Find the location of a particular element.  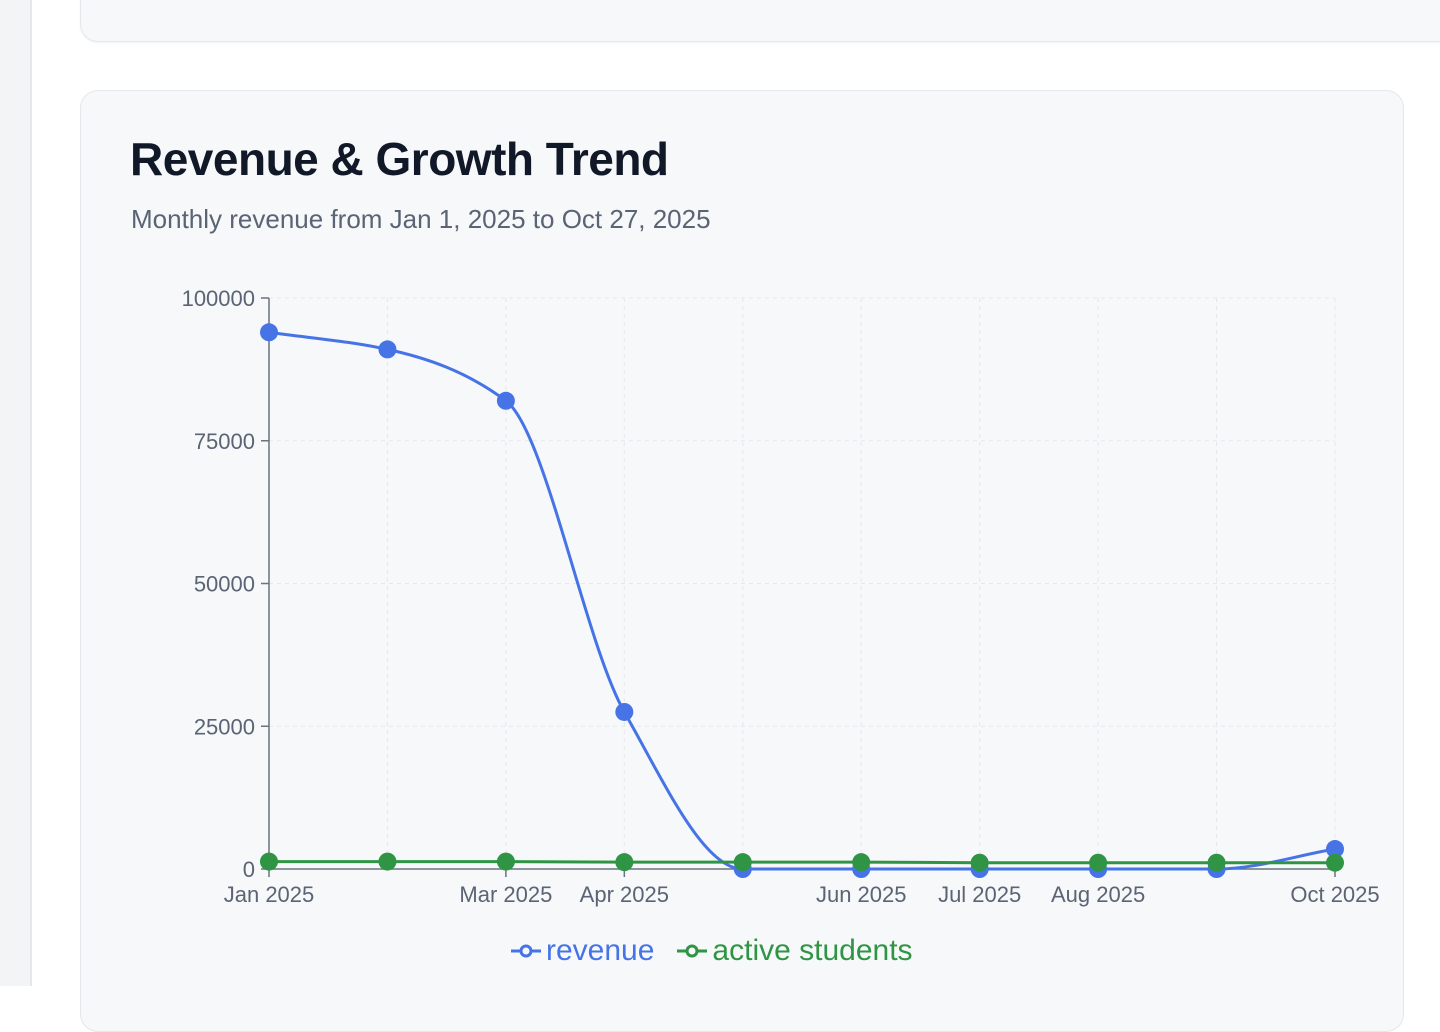

legend-active-students-icon is located at coordinates (692, 951).